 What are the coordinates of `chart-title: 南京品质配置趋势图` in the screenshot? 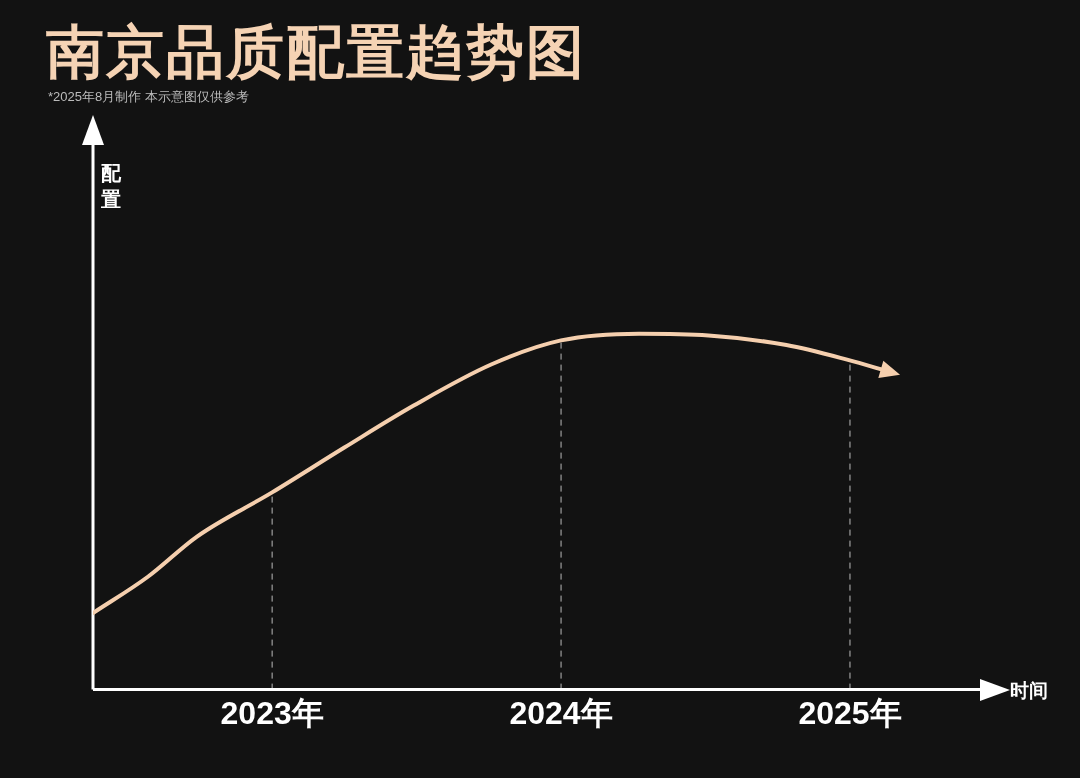 It's located at (316, 52).